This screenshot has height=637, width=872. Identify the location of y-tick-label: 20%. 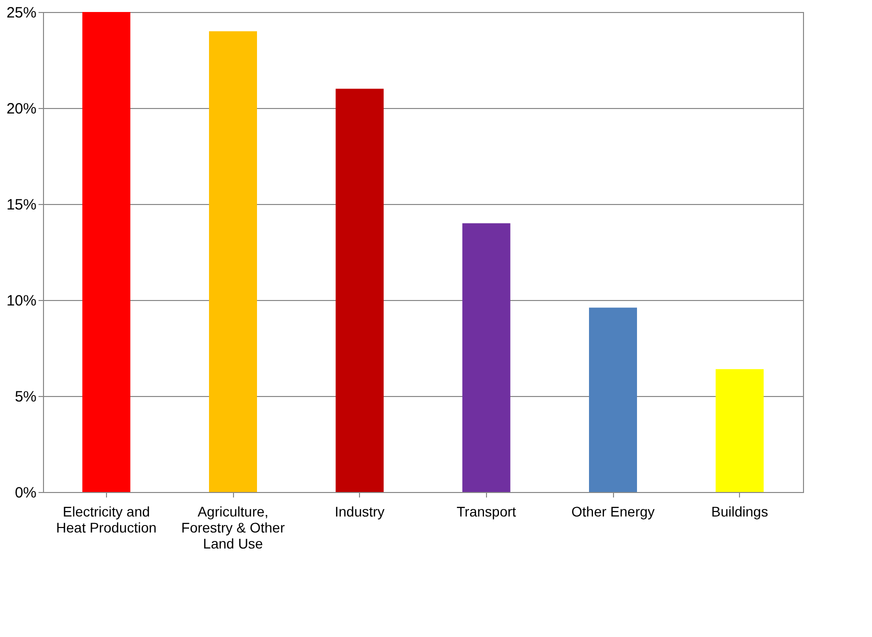
(21, 109).